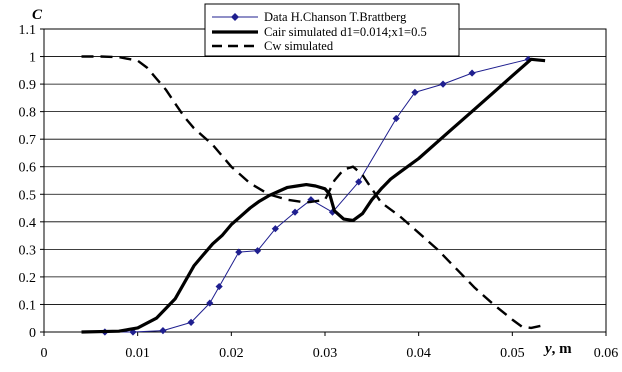  What do you see at coordinates (28, 278) in the screenshot?
I see `y-tick-label-2: 0.2` at bounding box center [28, 278].